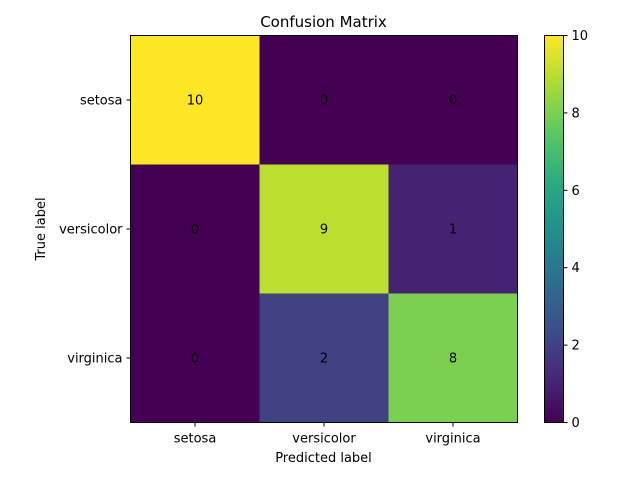  I want to click on cell-value-label: 10, so click(195, 101).